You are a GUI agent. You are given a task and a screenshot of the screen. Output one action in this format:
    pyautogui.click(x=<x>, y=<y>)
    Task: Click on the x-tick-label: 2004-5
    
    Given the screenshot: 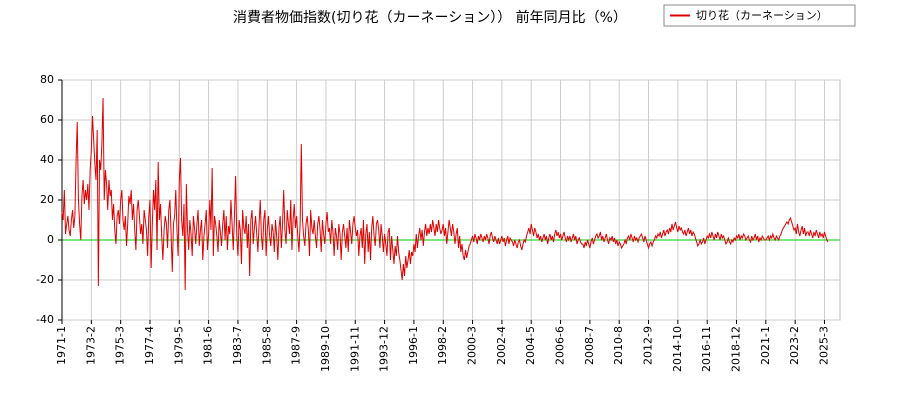 What is the action you would take?
    pyautogui.click(x=530, y=345)
    